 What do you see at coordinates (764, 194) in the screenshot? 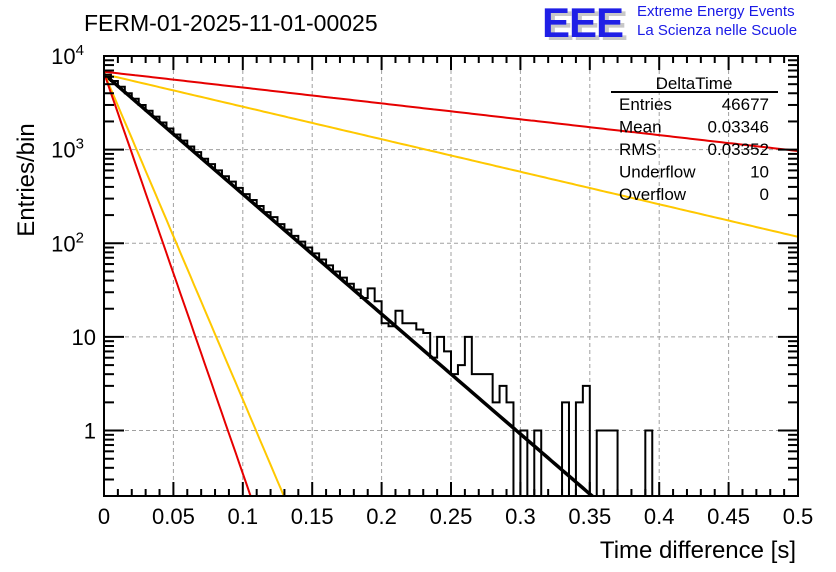
I see `stats-value: 0` at bounding box center [764, 194].